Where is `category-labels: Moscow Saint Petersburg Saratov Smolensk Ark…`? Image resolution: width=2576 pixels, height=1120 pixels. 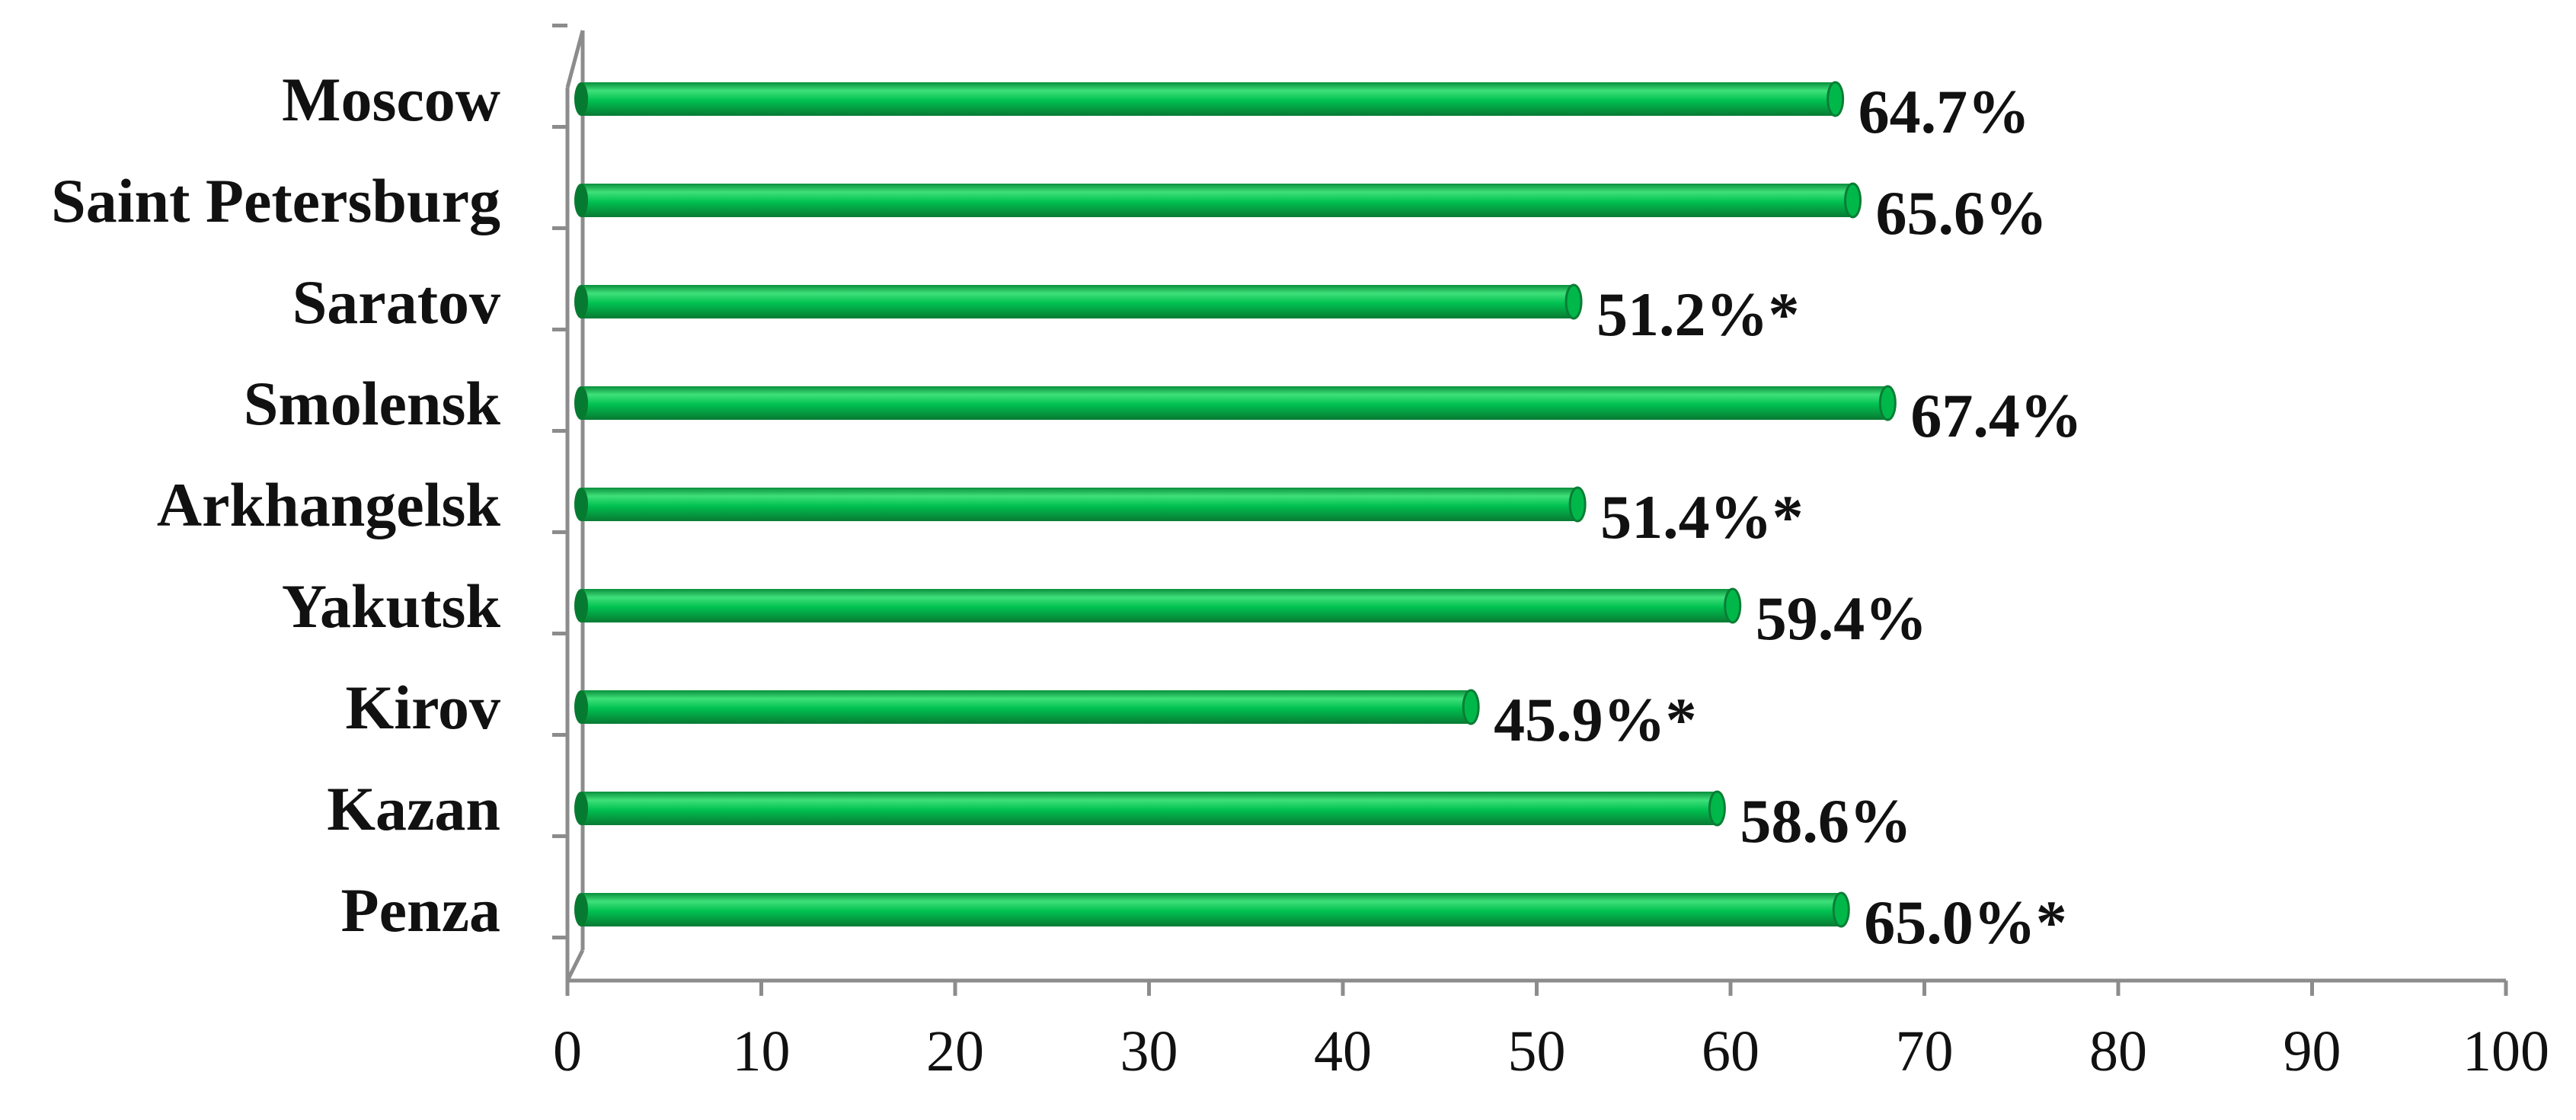
category-labels: Moscow Saint Petersburg Saratov Smolensk Ark… is located at coordinates (276, 505).